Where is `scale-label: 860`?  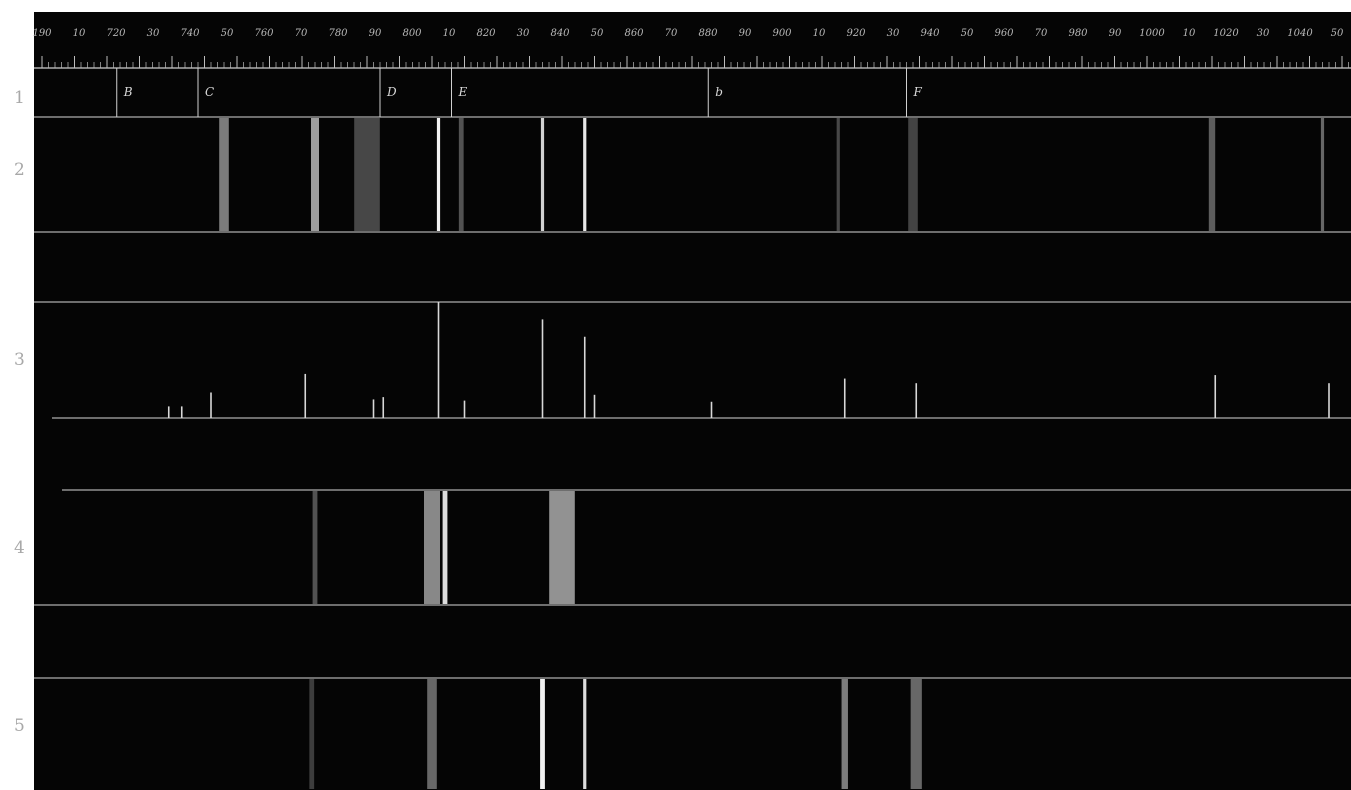
scale-label: 860 is located at coordinates (634, 33).